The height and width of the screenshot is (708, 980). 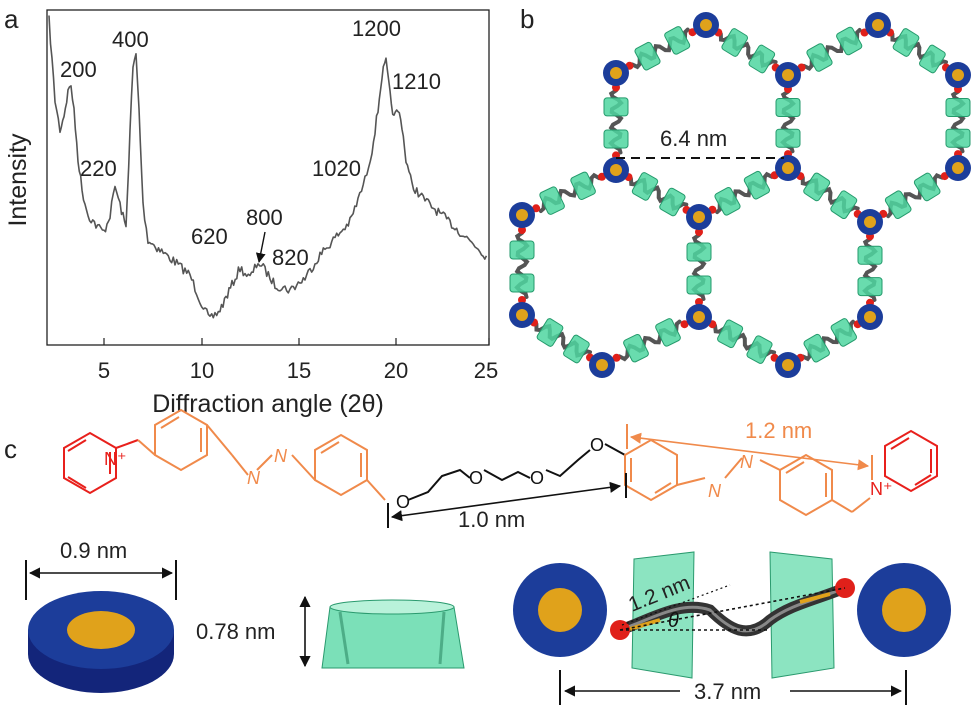 I want to click on peak-label-1210: 1210, so click(x=416, y=81).